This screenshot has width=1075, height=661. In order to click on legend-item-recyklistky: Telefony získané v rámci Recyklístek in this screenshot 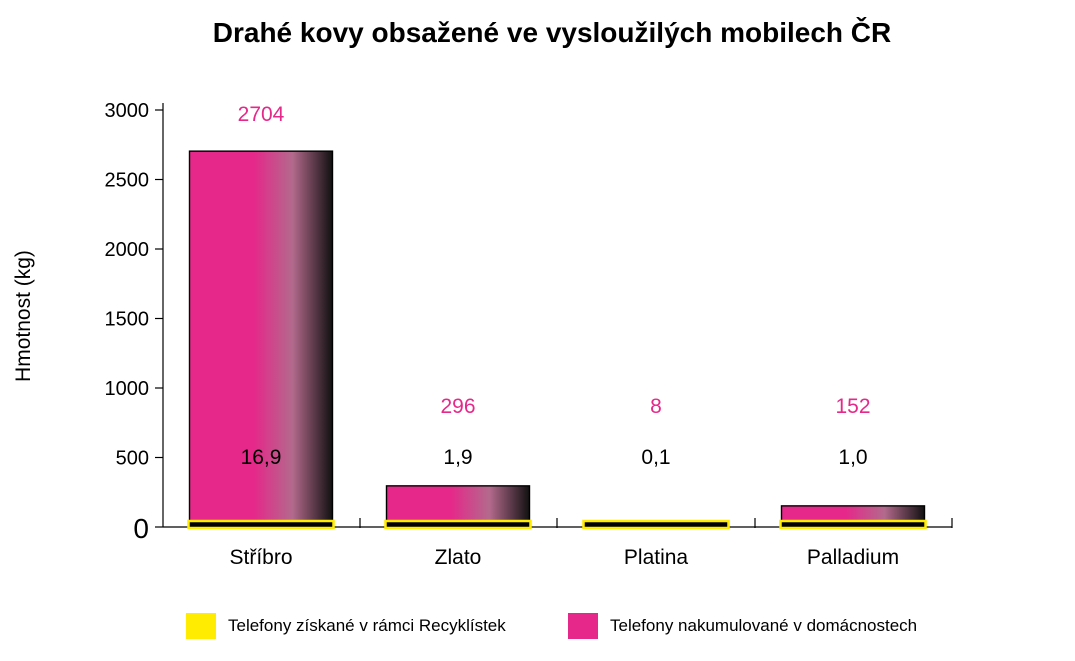, I will do `click(346, 626)`.